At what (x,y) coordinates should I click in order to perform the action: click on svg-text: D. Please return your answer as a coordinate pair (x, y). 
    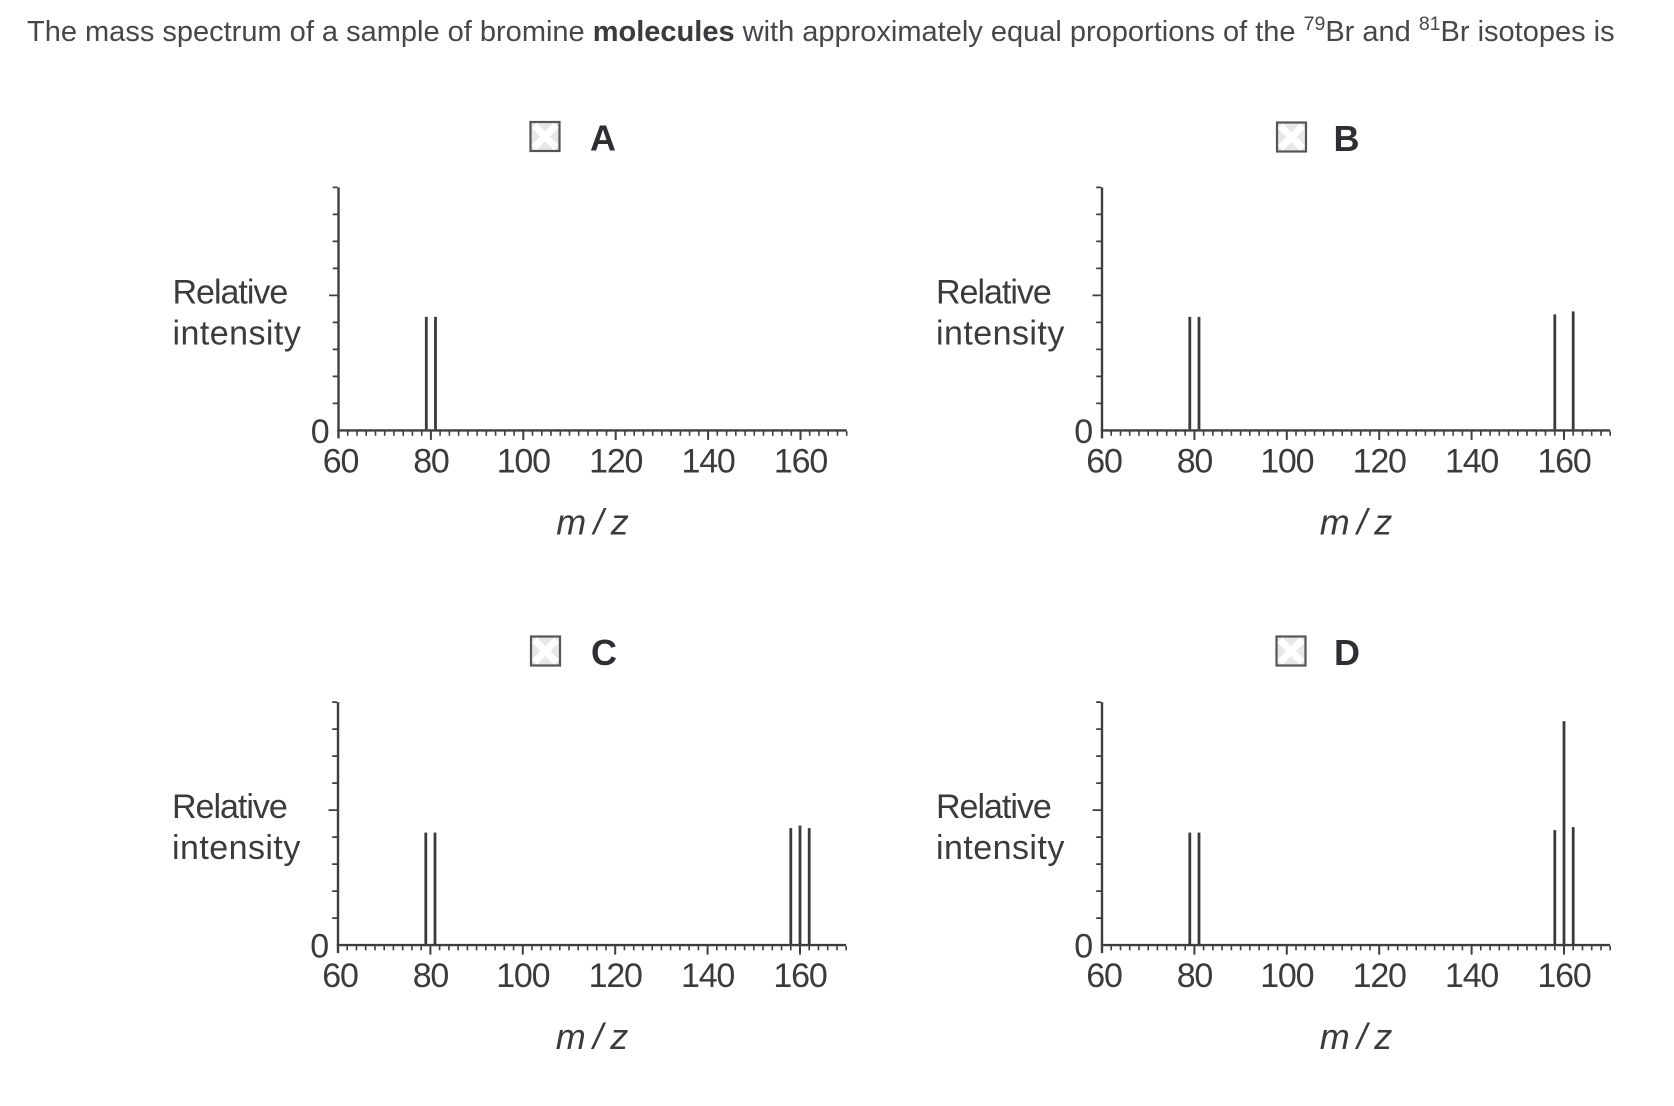
    Looking at the image, I should click on (1347, 652).